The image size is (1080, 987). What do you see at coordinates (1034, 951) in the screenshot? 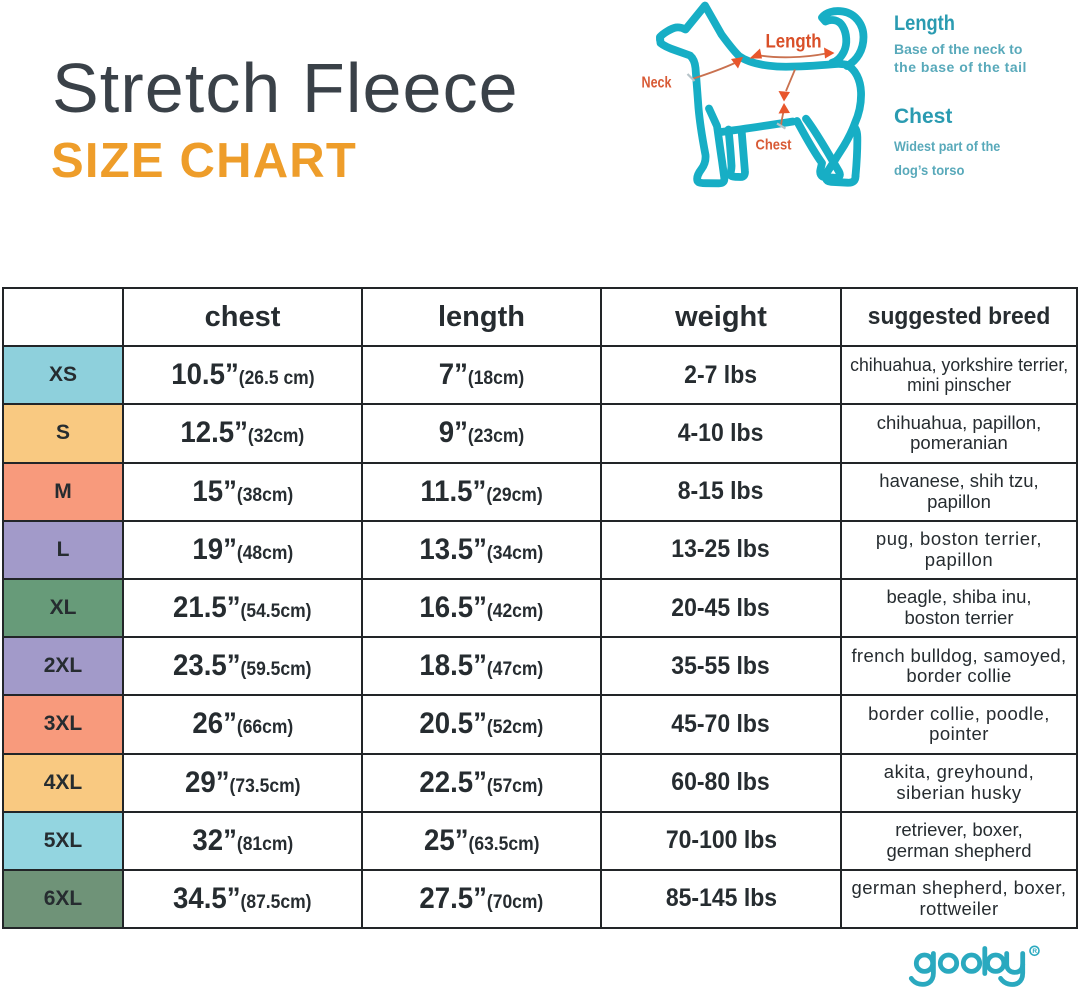
I see `svg-text: R` at bounding box center [1034, 951].